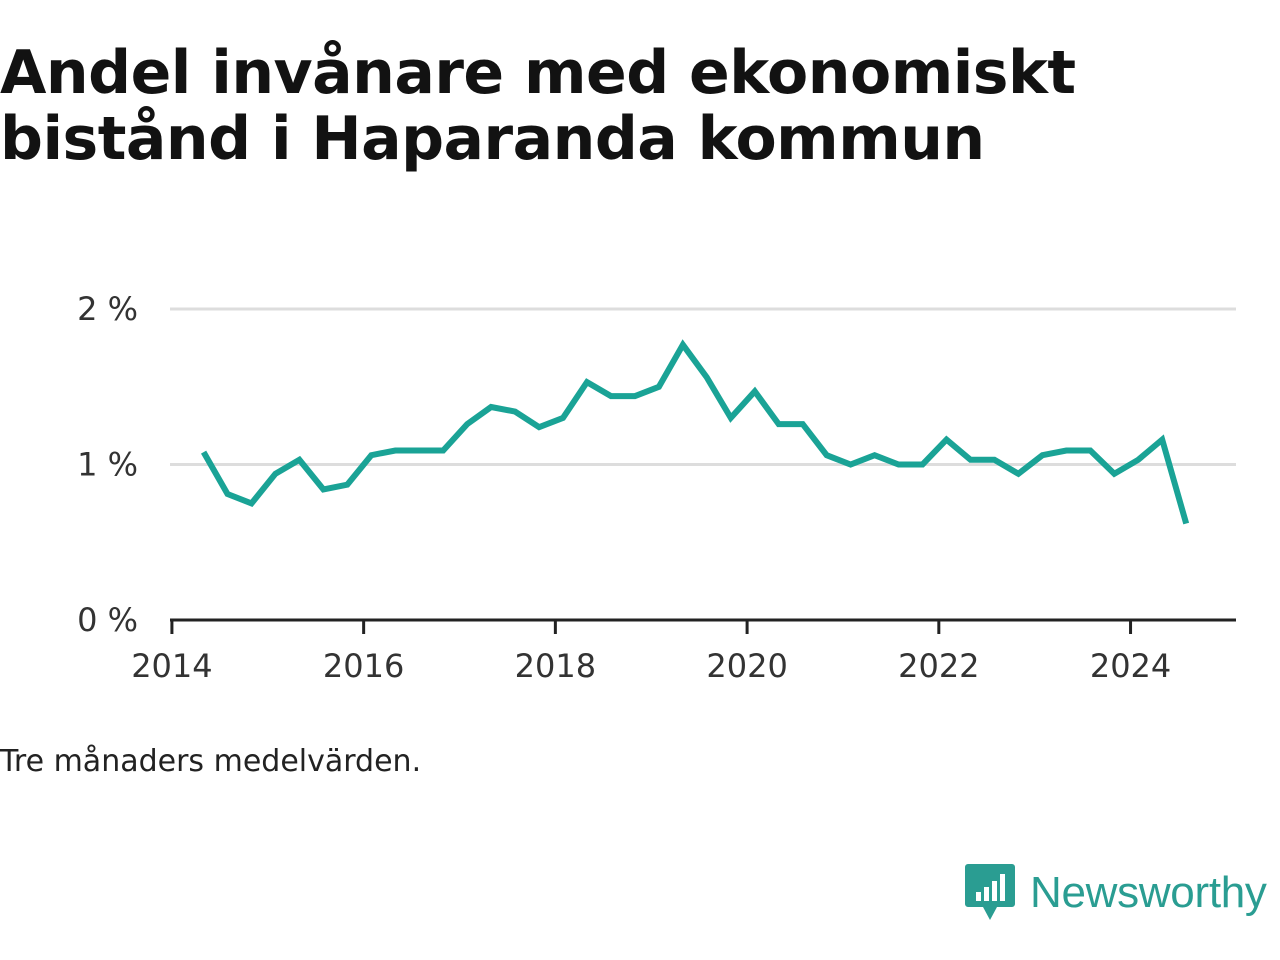  I want to click on x-axis-tick-labels: 2014 2016 2018 2020 2022 2024, so click(651, 666).